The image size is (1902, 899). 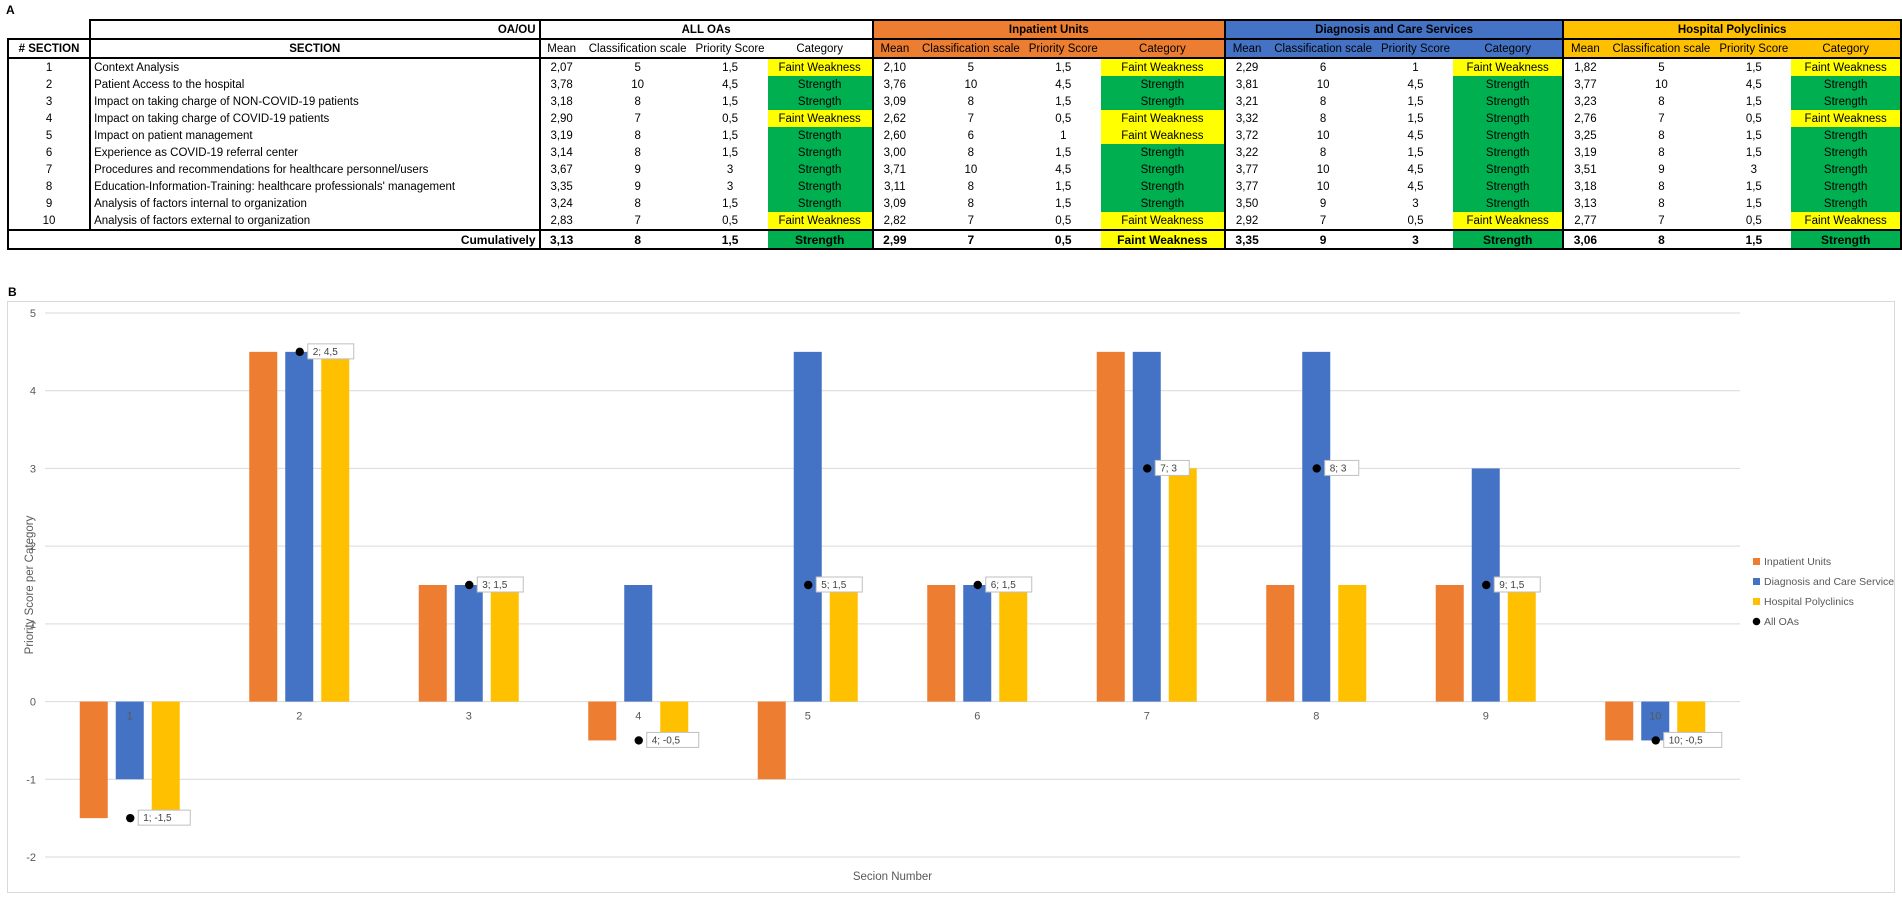 What do you see at coordinates (833, 585) in the screenshot?
I see `data-label: 5; 1,5` at bounding box center [833, 585].